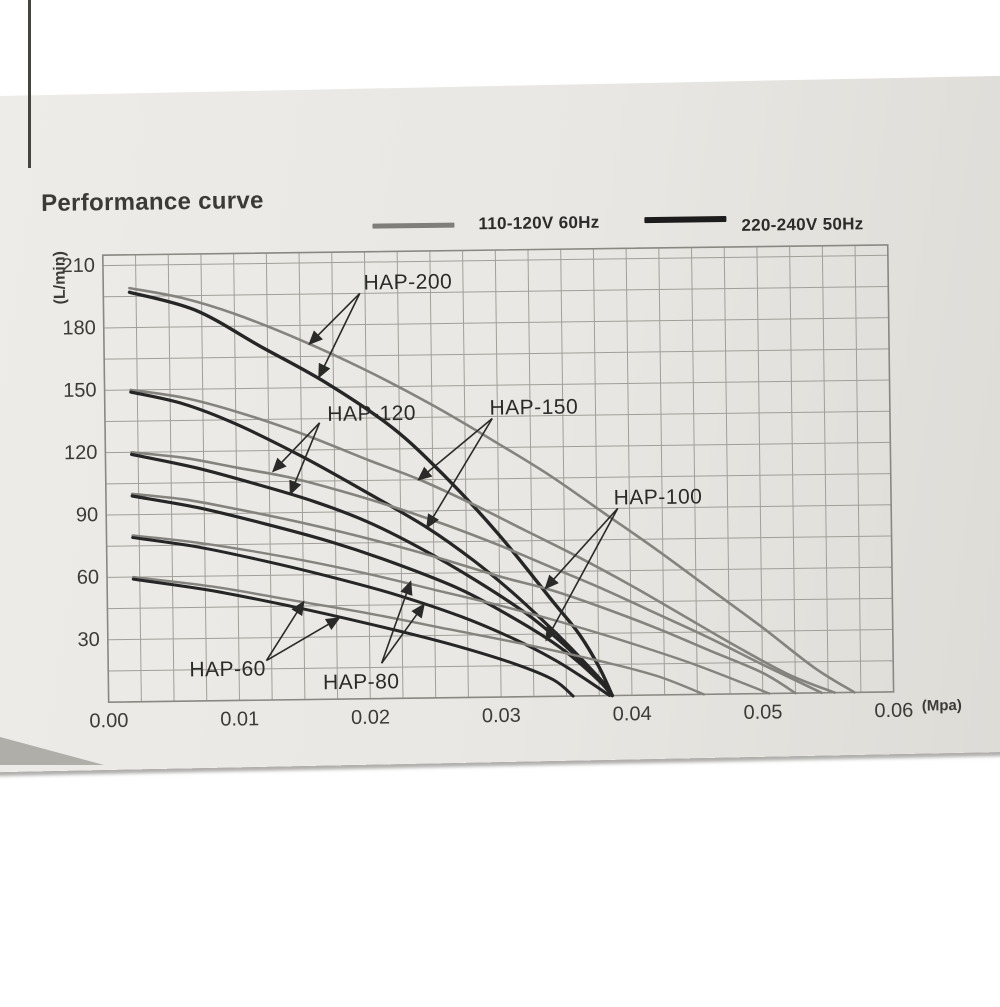  Describe the element at coordinates (79, 328) in the screenshot. I see `y-tick-label: 180` at that location.